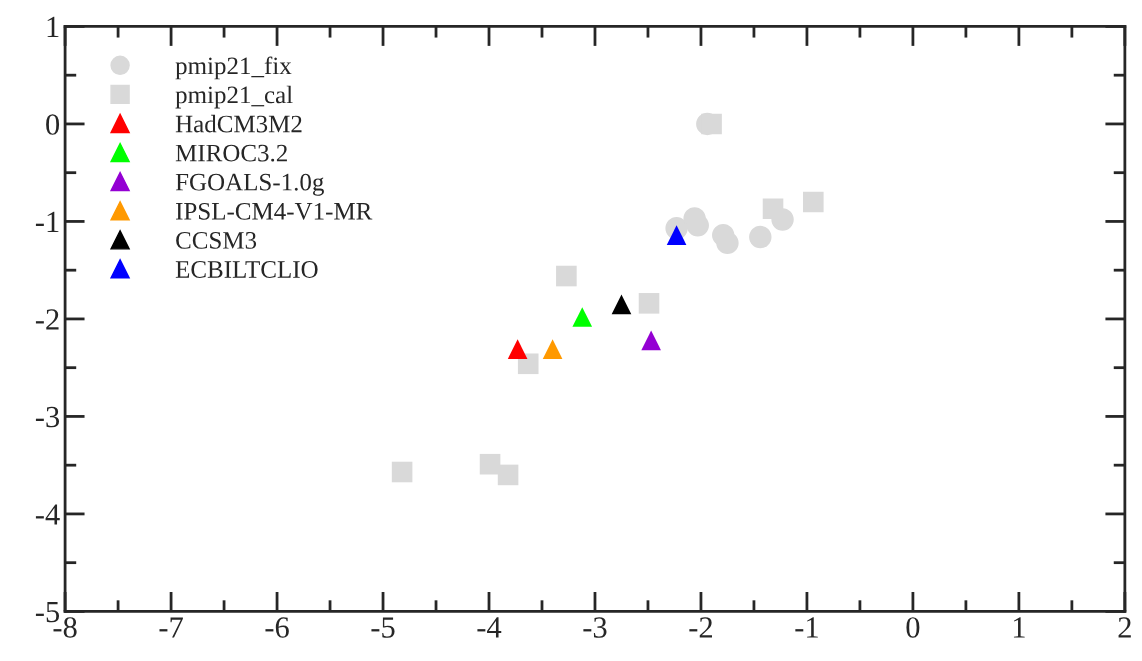 This screenshot has height=661, width=1142. Describe the element at coordinates (277, 627) in the screenshot. I see `x-tick-label: -6` at that location.